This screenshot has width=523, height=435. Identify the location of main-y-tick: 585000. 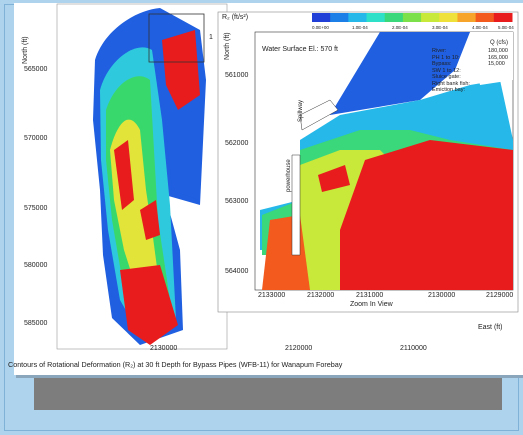
(36, 323).